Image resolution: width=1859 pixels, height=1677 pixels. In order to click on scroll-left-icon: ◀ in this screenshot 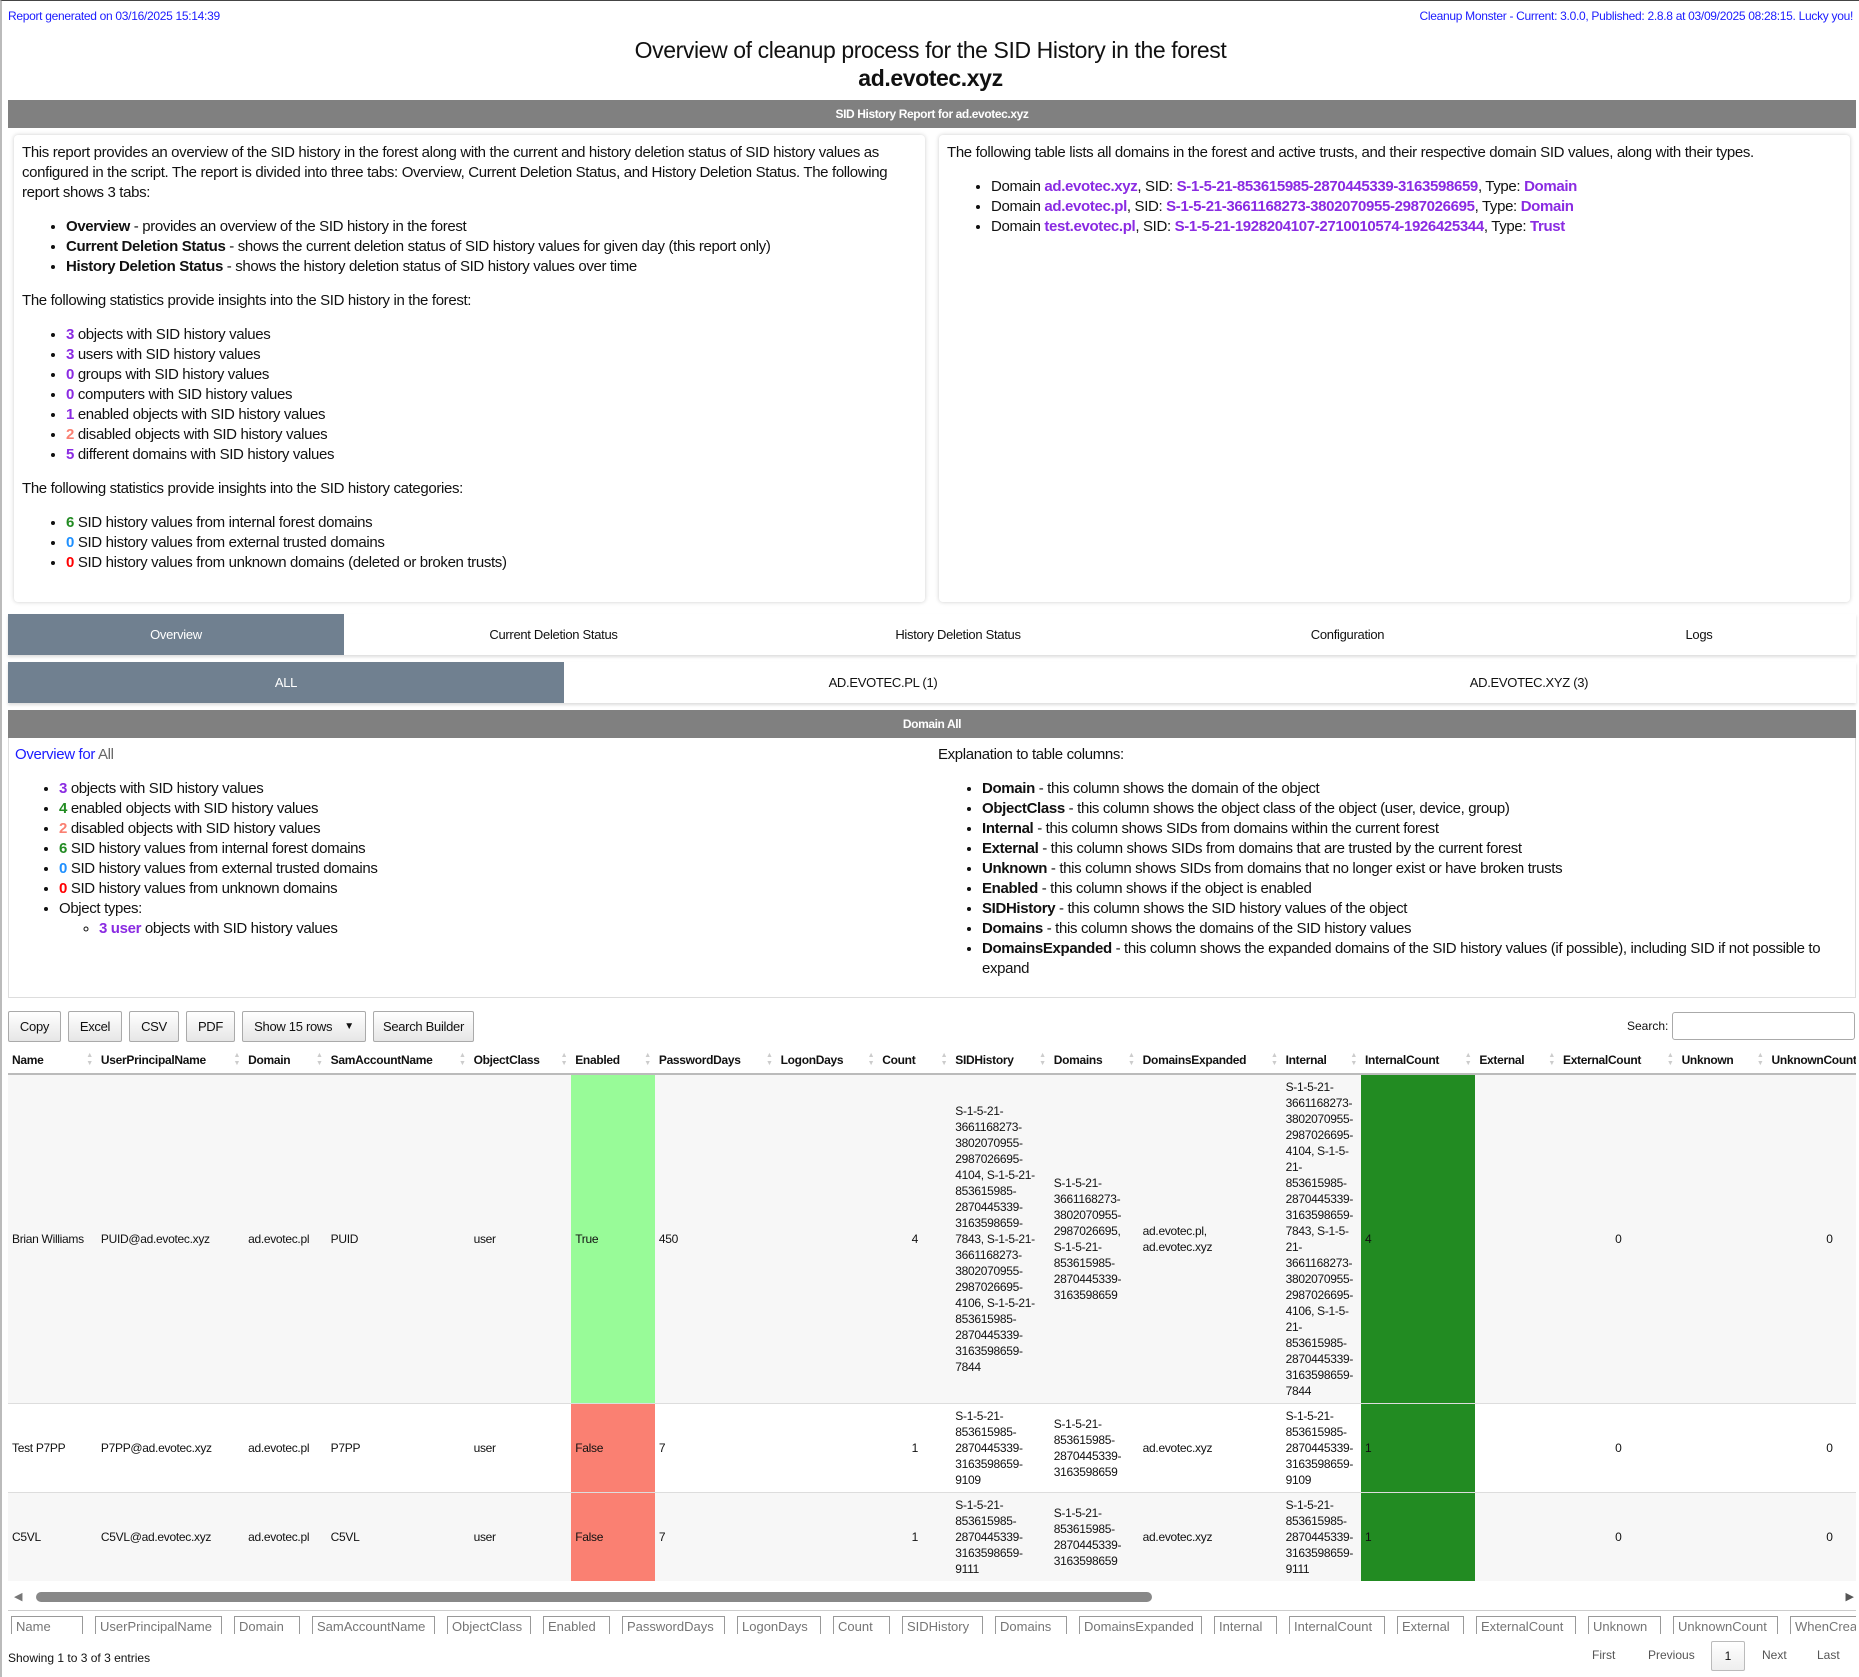, I will do `click(18, 1597)`.